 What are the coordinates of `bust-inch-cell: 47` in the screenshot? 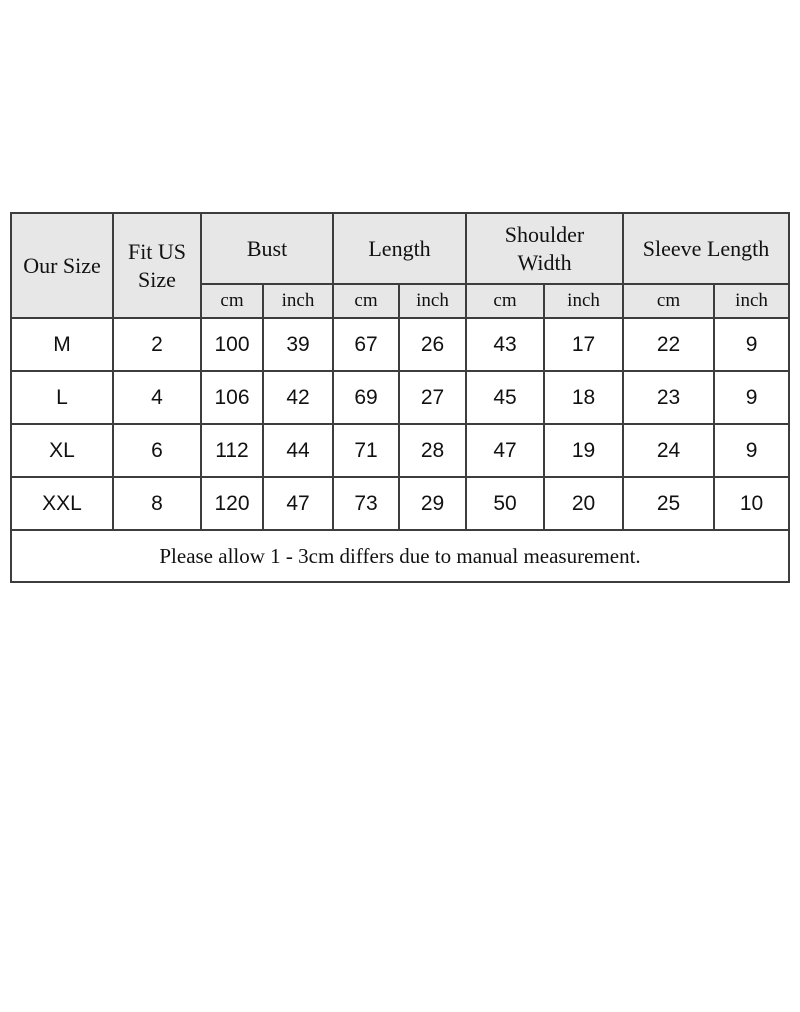 It's located at (298, 503).